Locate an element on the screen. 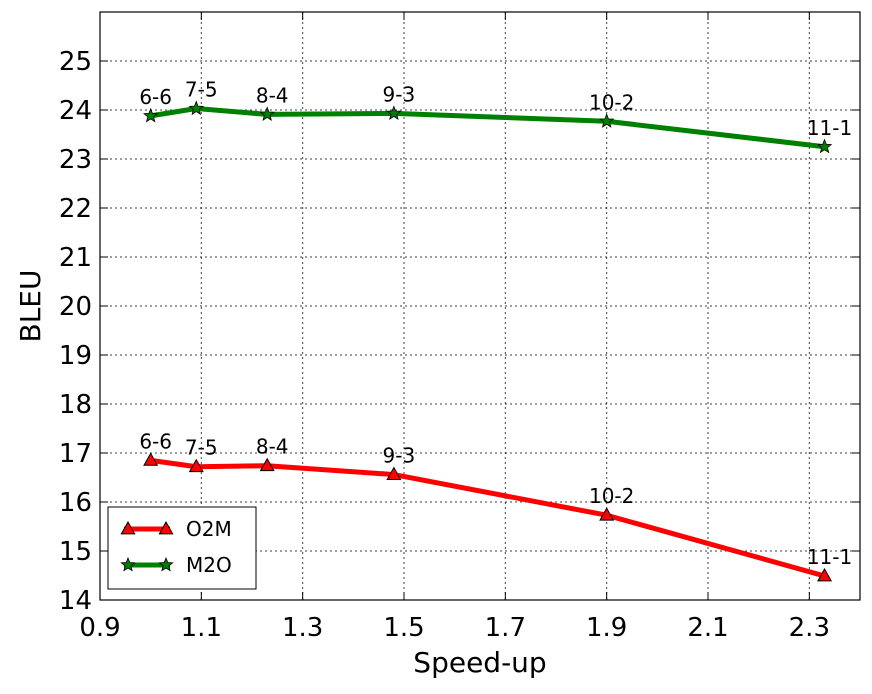 The image size is (872, 694). x-tick-label: 2.3 is located at coordinates (809, 628).